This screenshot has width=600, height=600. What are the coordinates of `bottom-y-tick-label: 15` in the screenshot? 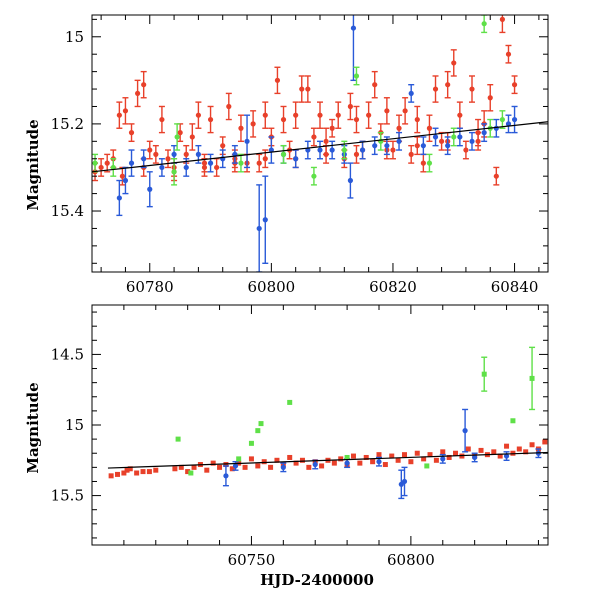 It's located at (74, 425).